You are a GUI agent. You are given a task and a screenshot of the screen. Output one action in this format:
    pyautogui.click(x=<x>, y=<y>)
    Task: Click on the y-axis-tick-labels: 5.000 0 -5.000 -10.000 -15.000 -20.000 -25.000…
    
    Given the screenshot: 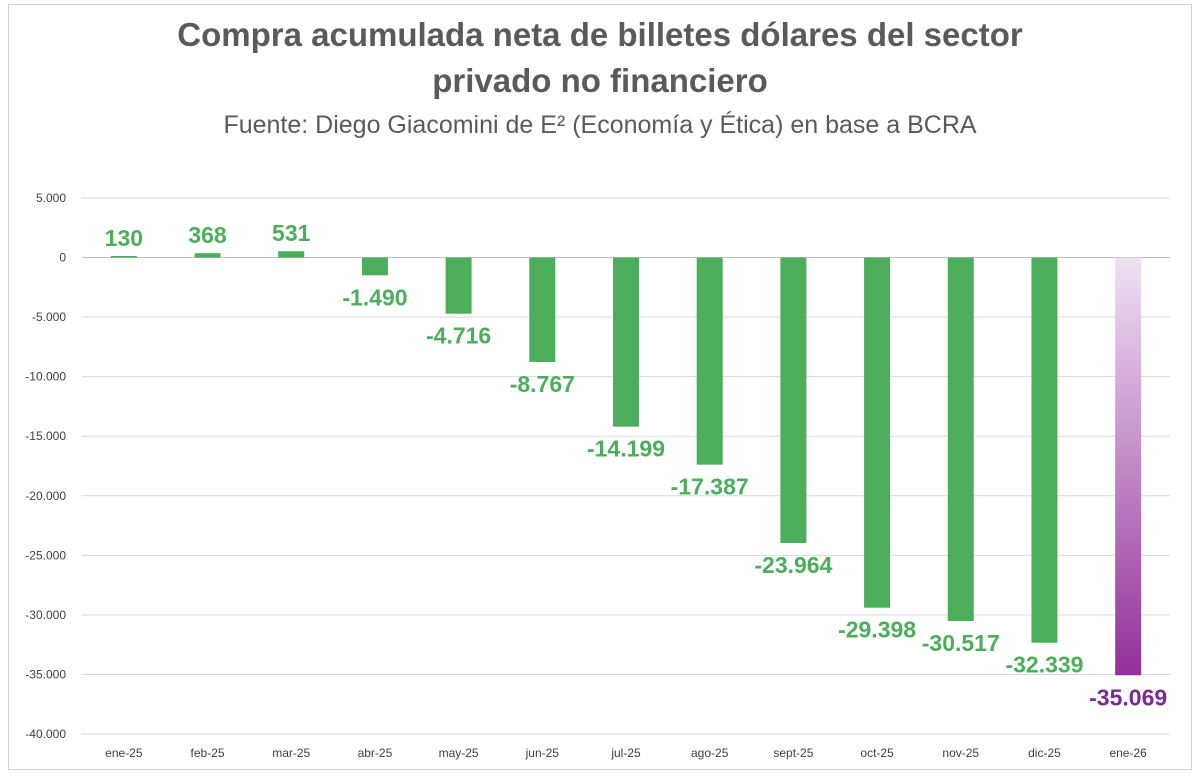 What is the action you would take?
    pyautogui.click(x=45, y=466)
    